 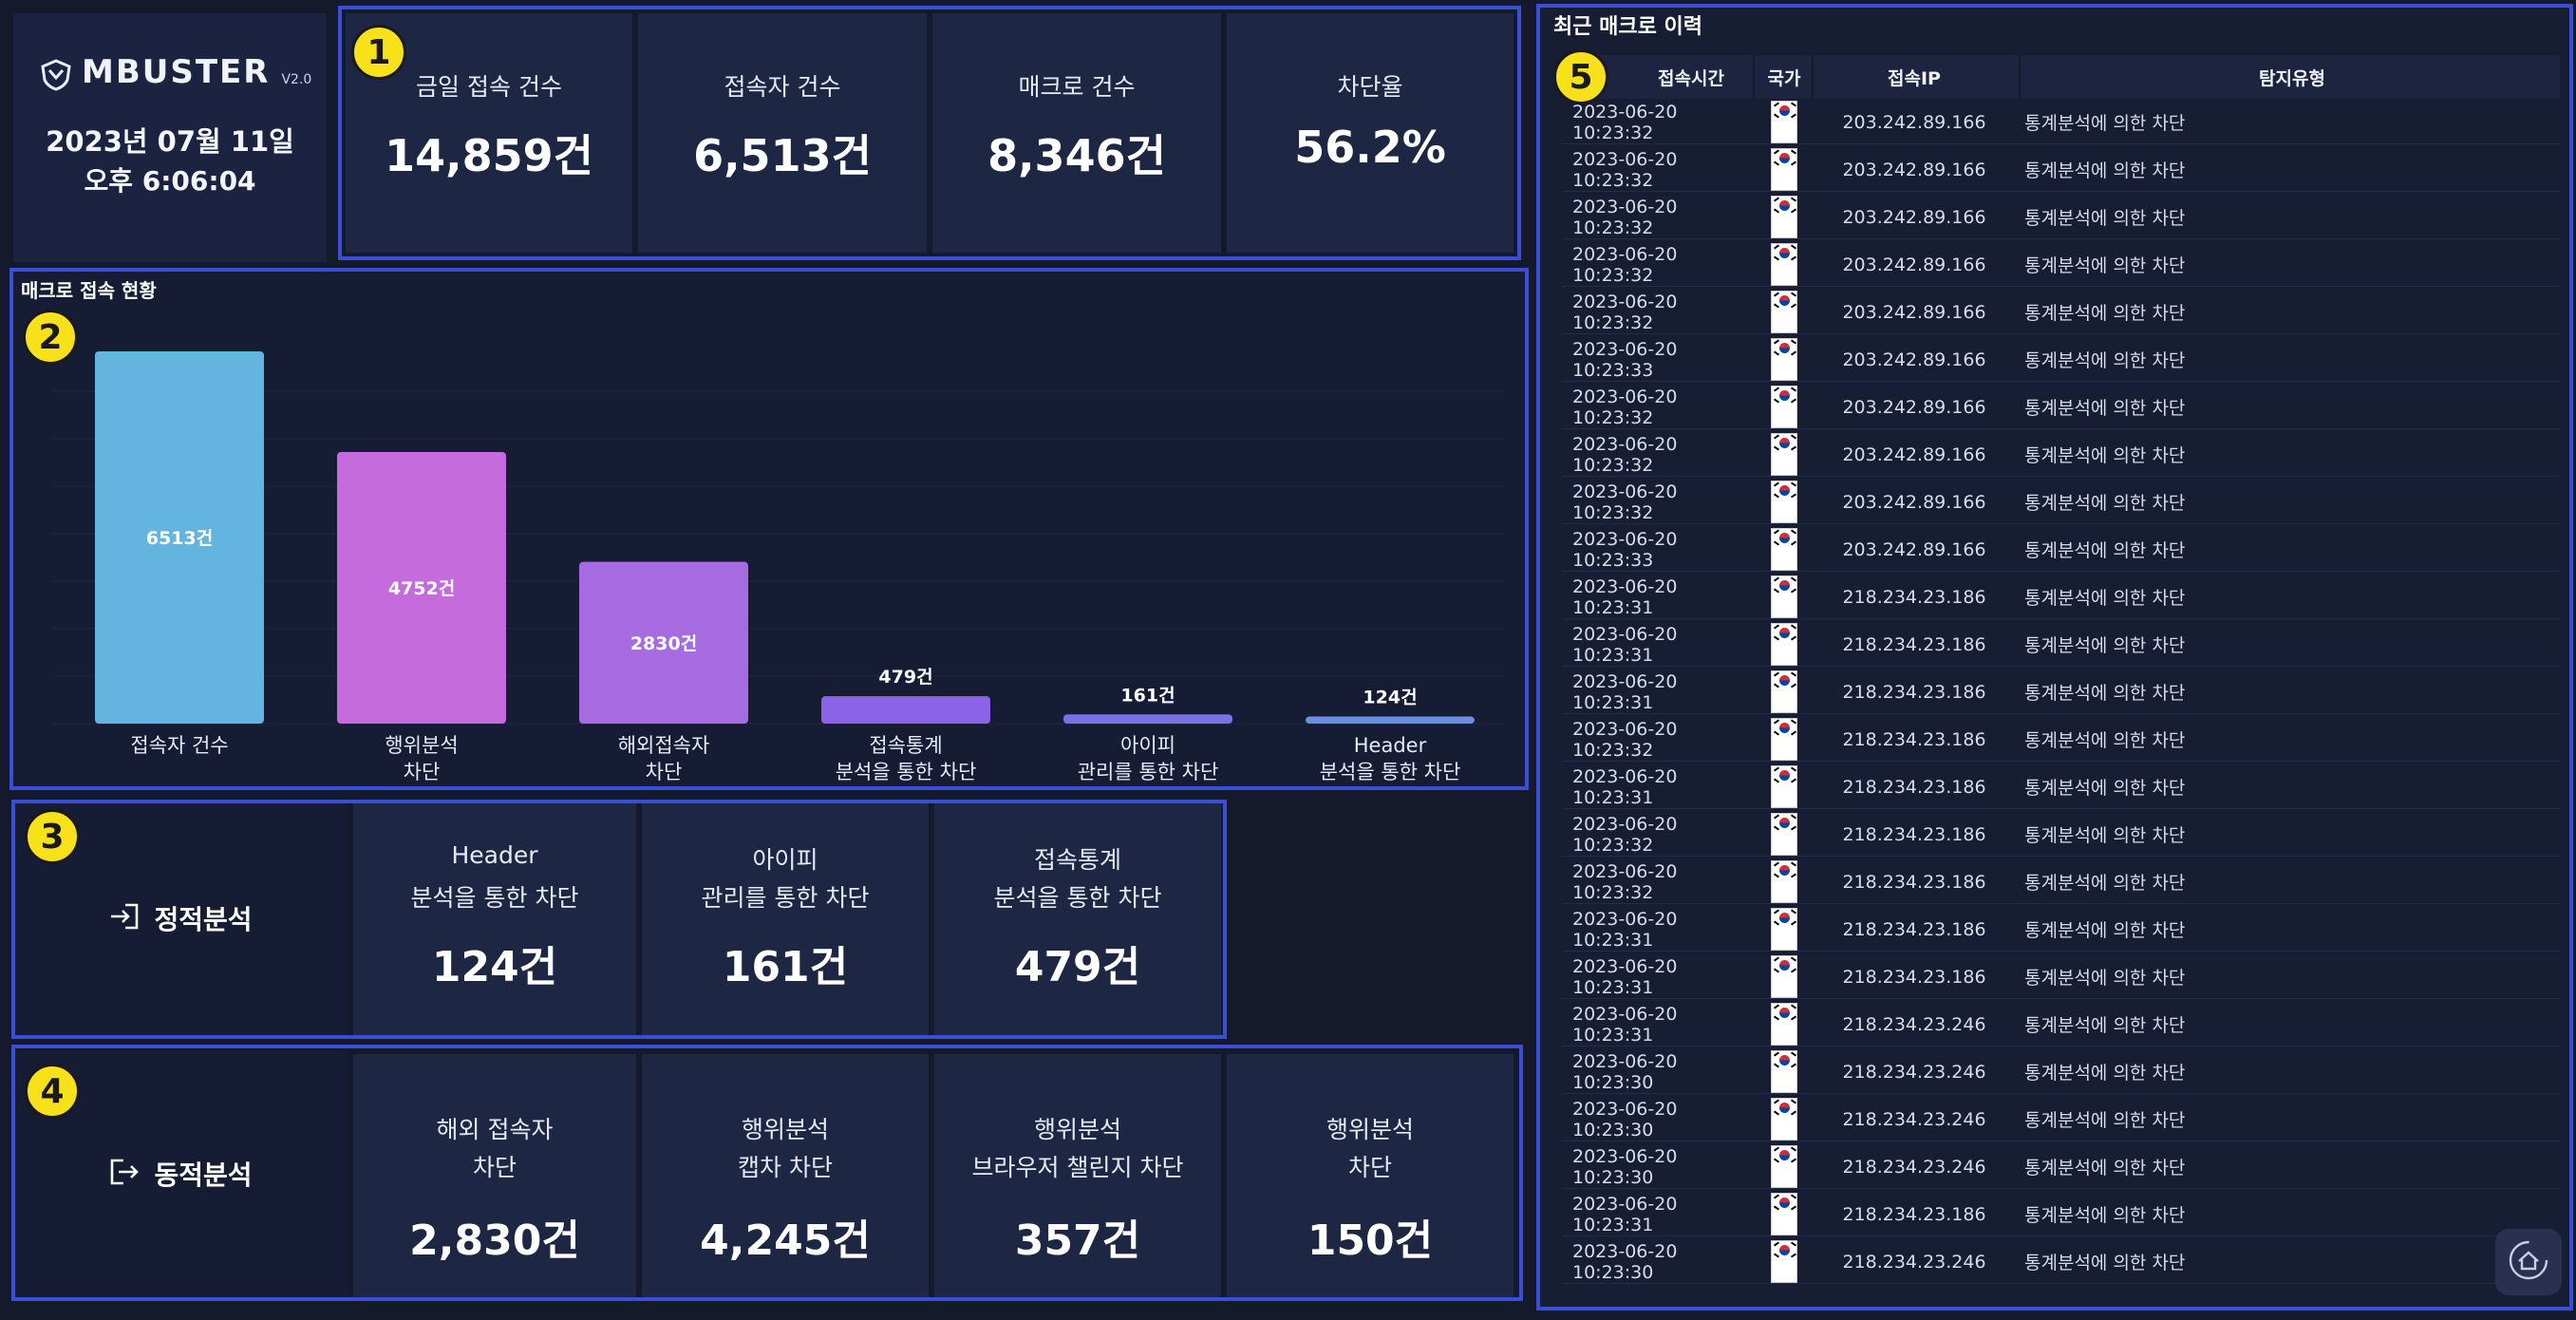 I want to click on card-line2: 차단, so click(x=494, y=1167).